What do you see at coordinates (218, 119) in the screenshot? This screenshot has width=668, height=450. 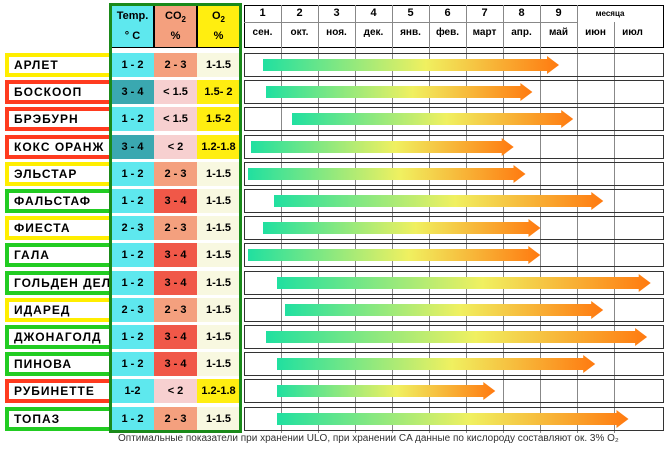 I see `o2-cell: 1.5-2` at bounding box center [218, 119].